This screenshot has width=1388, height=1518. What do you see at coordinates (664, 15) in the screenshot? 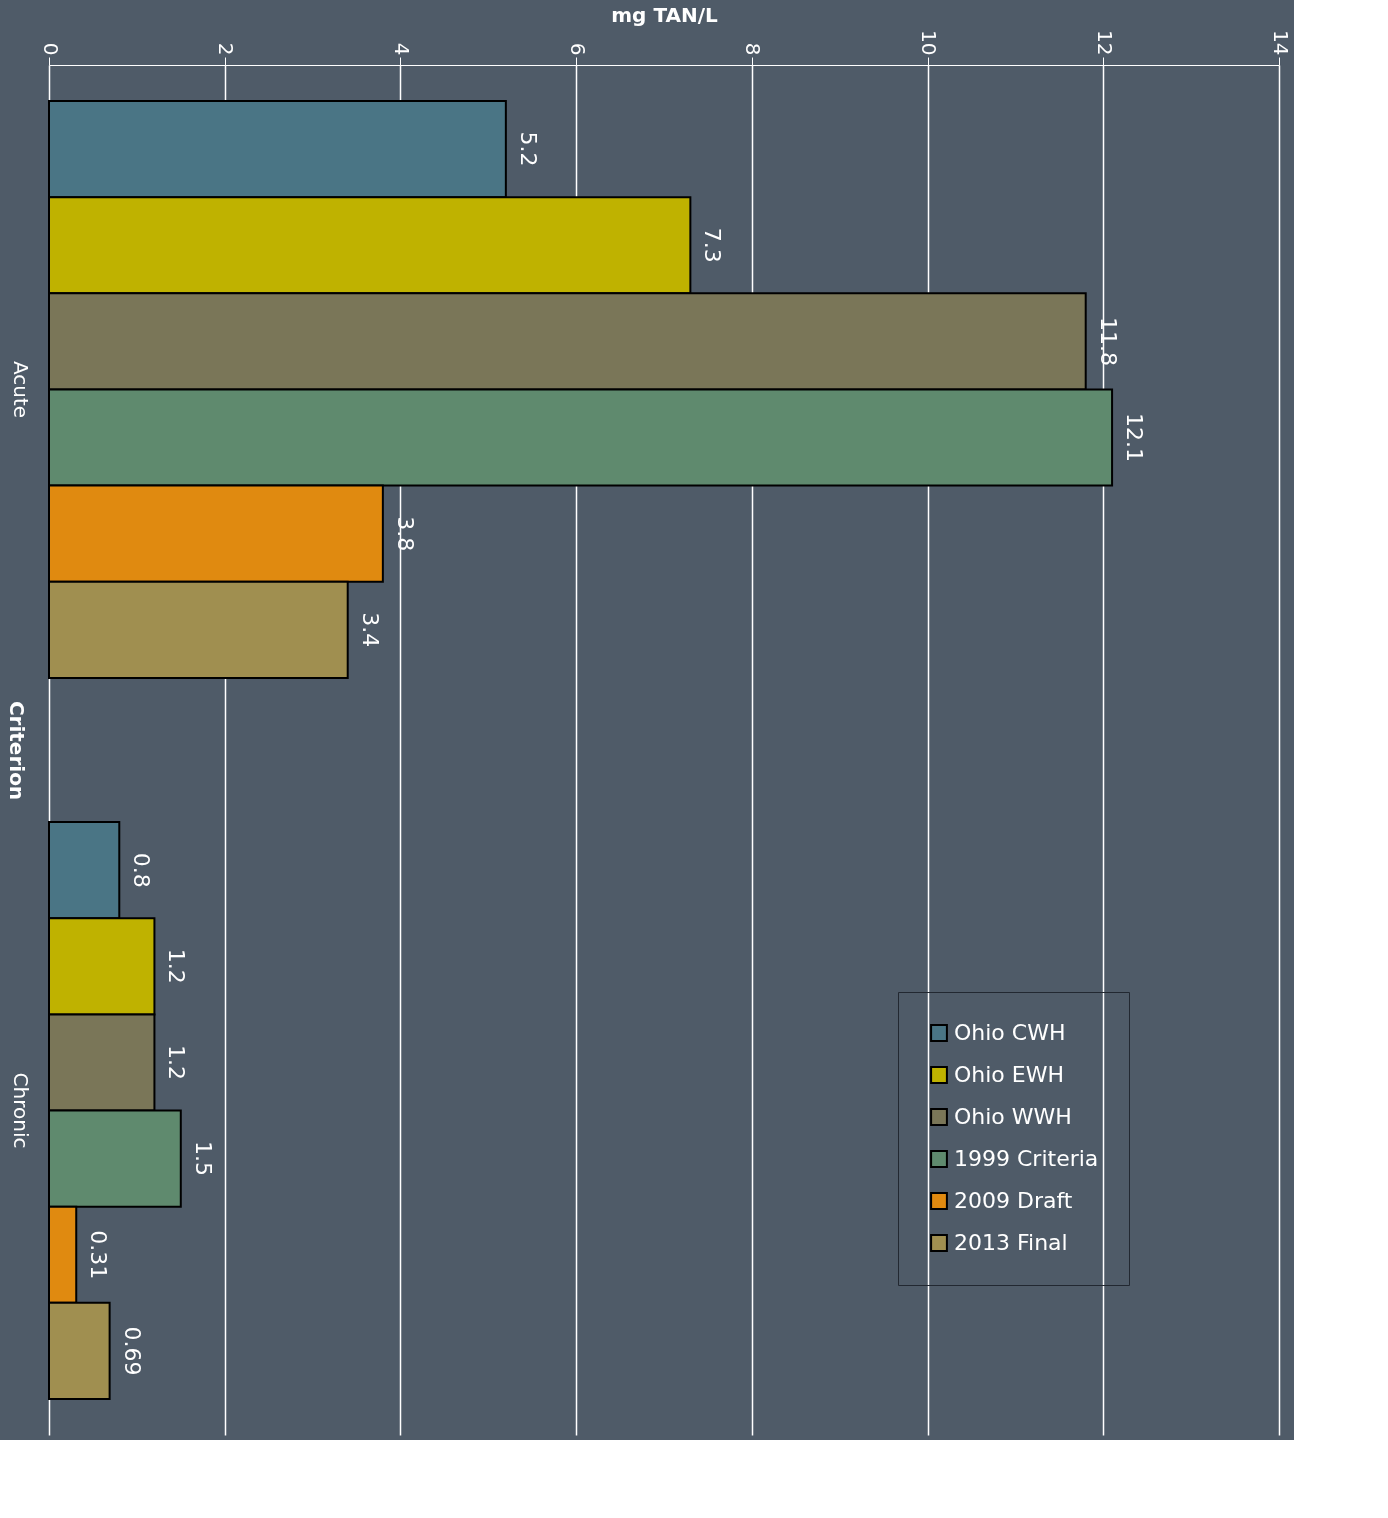
I see `x-axis-title: mg TAN/L` at bounding box center [664, 15].